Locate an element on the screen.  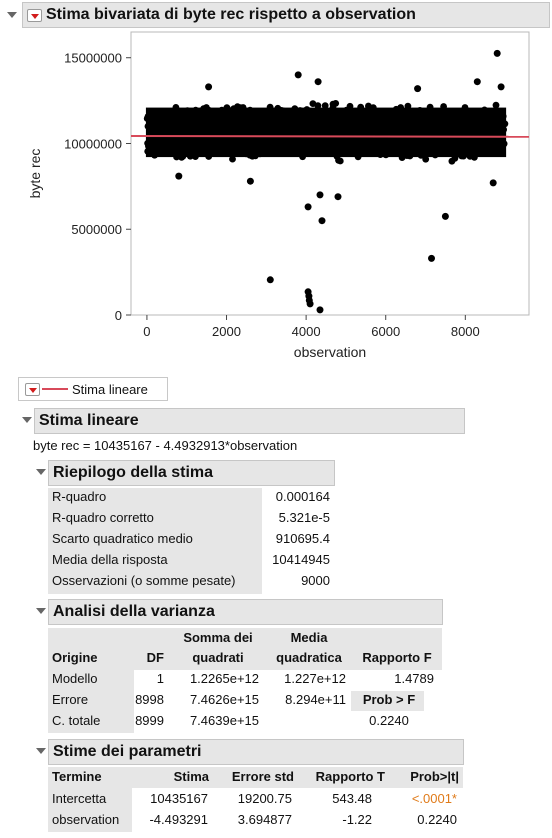
anova-col-f: Rapporto F is located at coordinates (397, 657).